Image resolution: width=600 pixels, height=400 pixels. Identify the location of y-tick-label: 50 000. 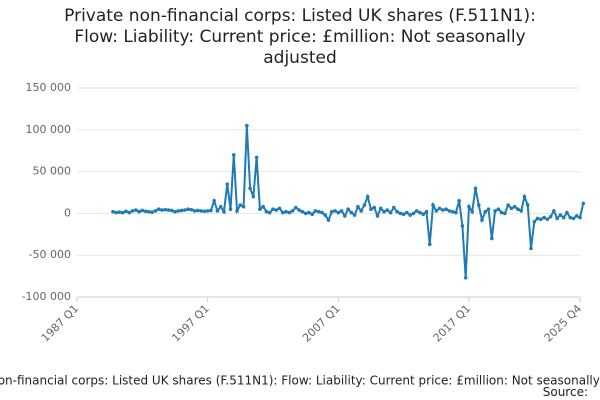
(52, 171).